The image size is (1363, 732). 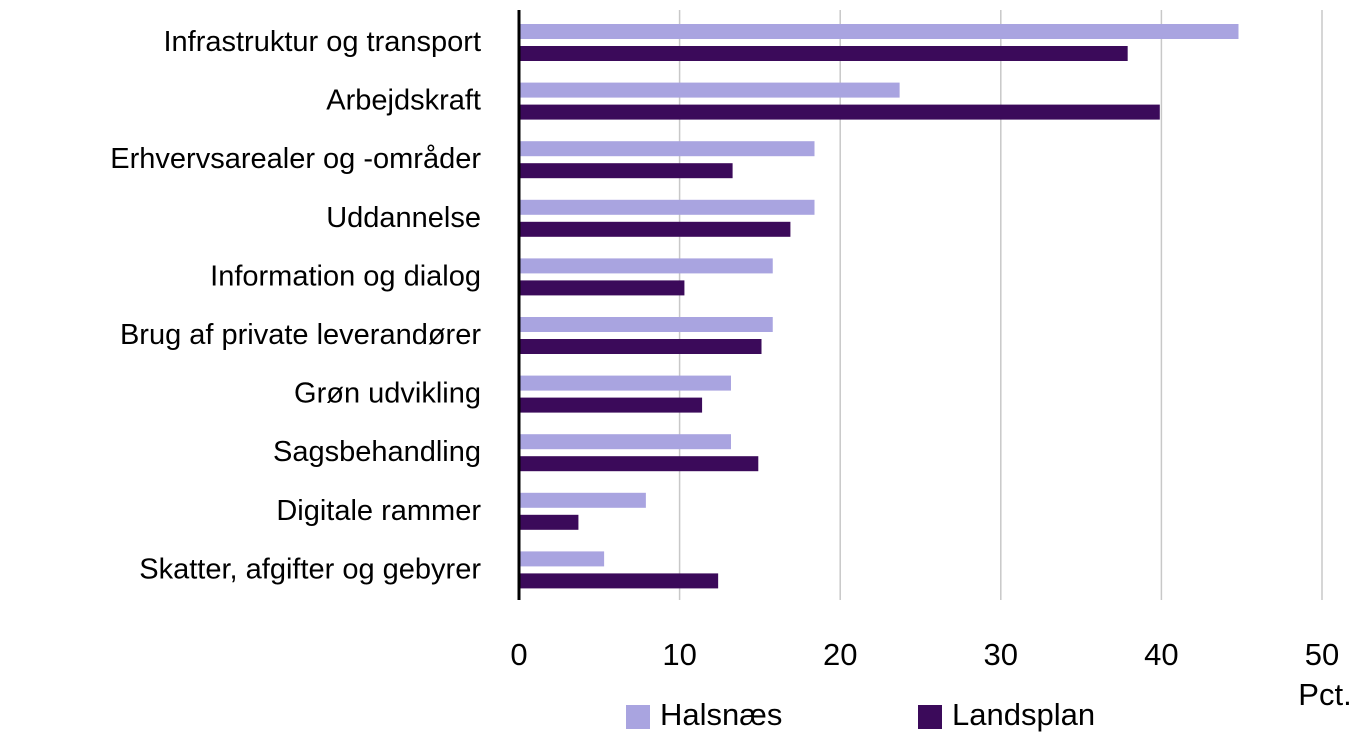 I want to click on y-tick-label: Uddannelse, so click(x=403, y=218).